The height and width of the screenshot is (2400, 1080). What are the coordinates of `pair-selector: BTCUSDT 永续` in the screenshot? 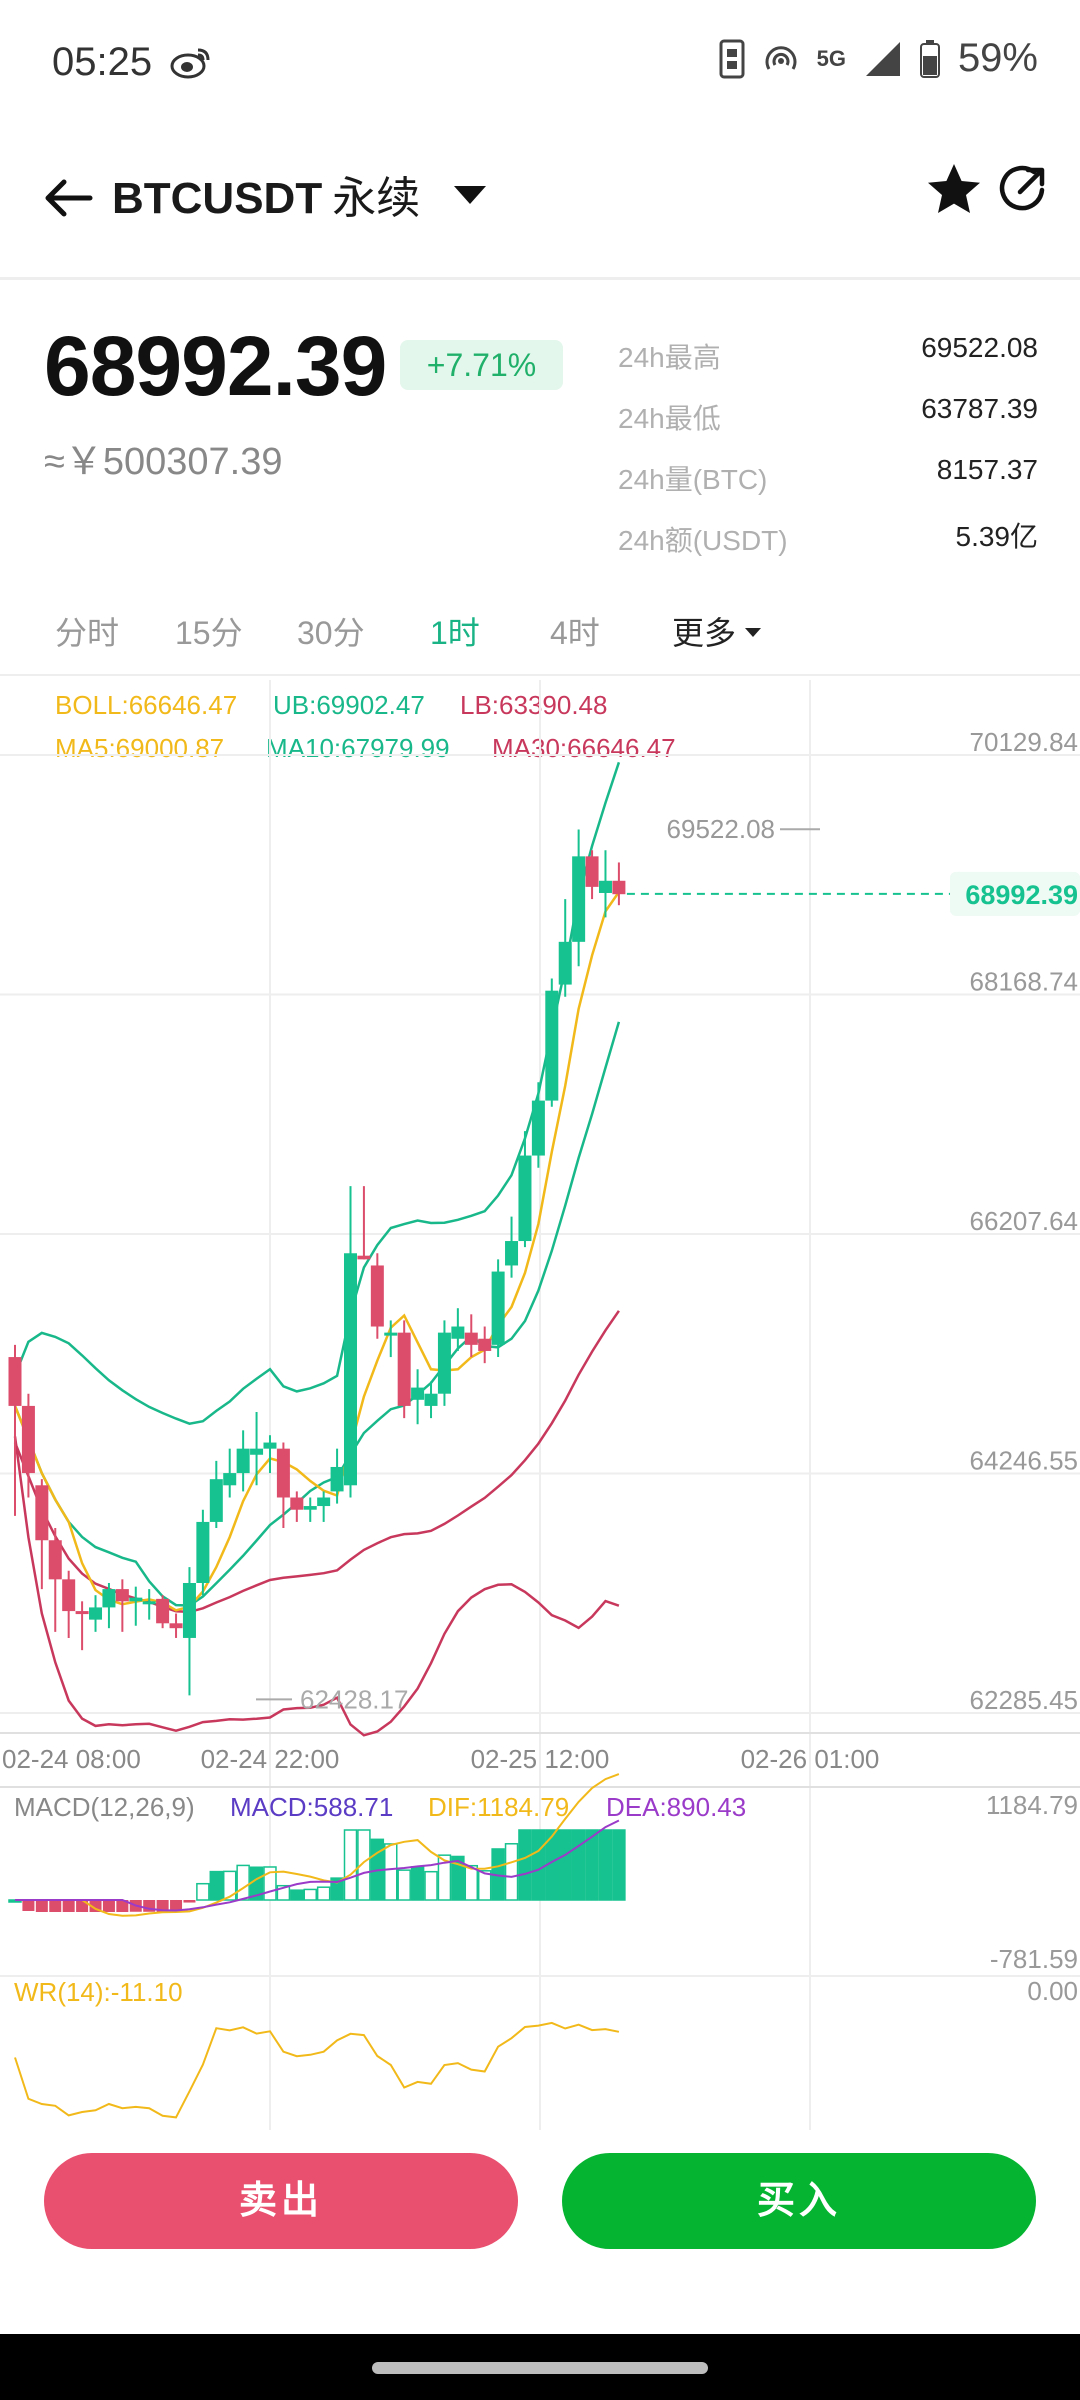 It's located at (266, 194).